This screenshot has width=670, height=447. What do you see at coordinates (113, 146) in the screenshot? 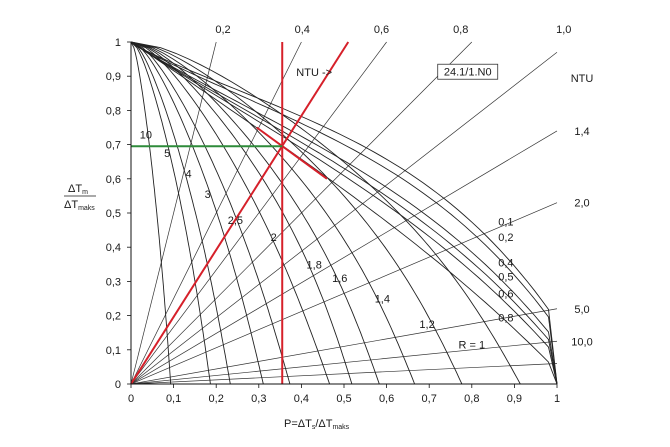
I see `y-tick-label-7: 0,7` at bounding box center [113, 146].